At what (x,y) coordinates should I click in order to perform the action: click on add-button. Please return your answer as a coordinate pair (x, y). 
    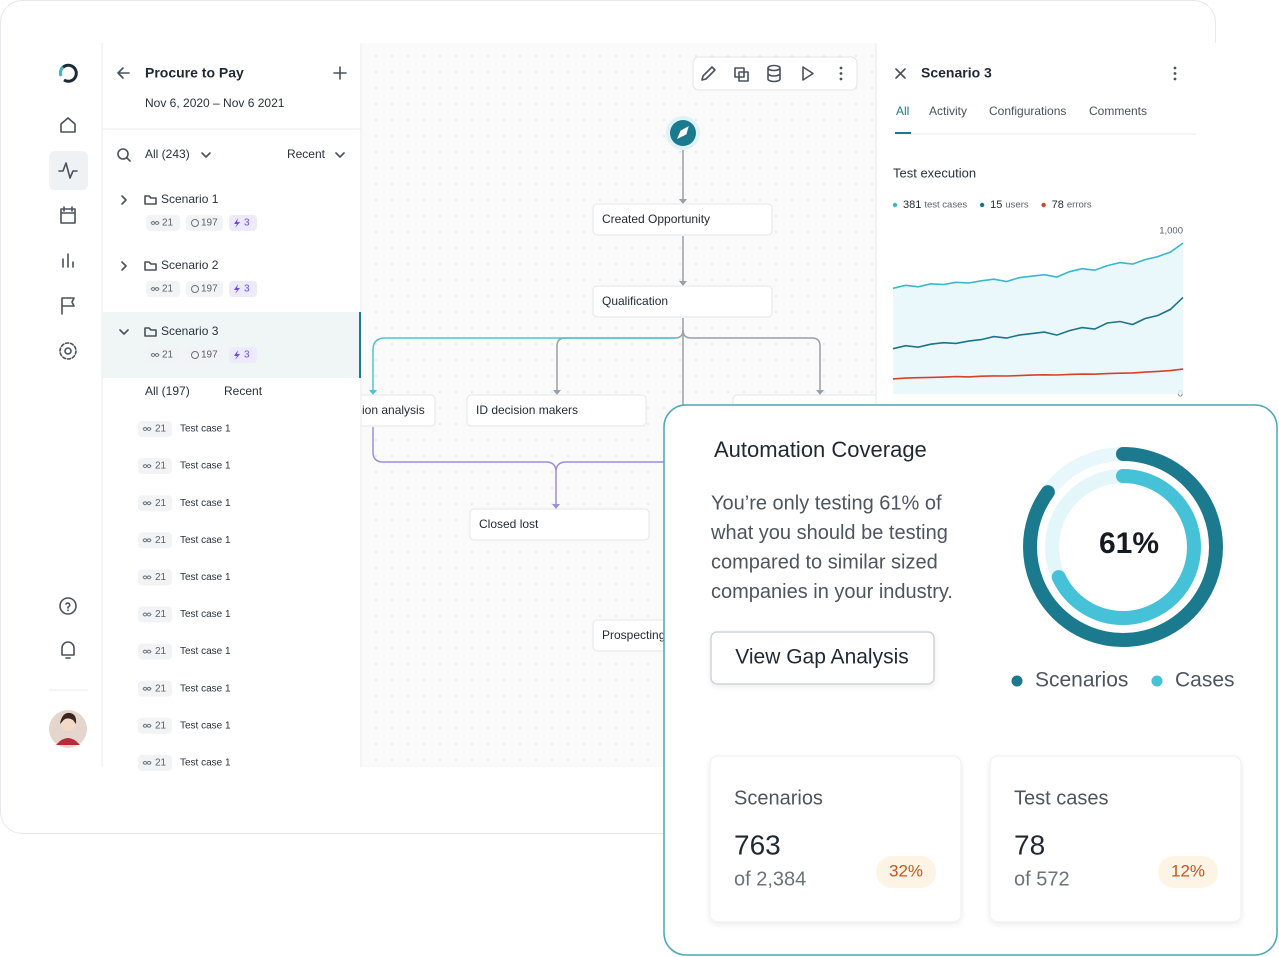
    Looking at the image, I should click on (340, 73).